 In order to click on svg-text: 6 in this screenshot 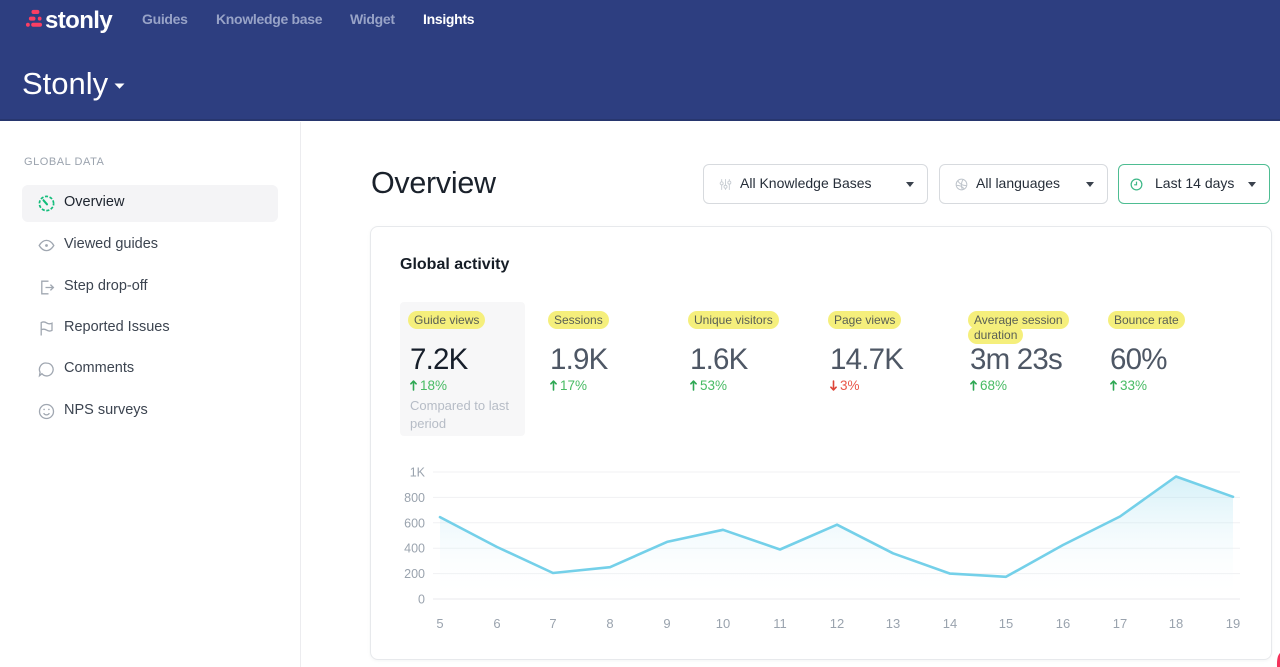, I will do `click(496, 623)`.